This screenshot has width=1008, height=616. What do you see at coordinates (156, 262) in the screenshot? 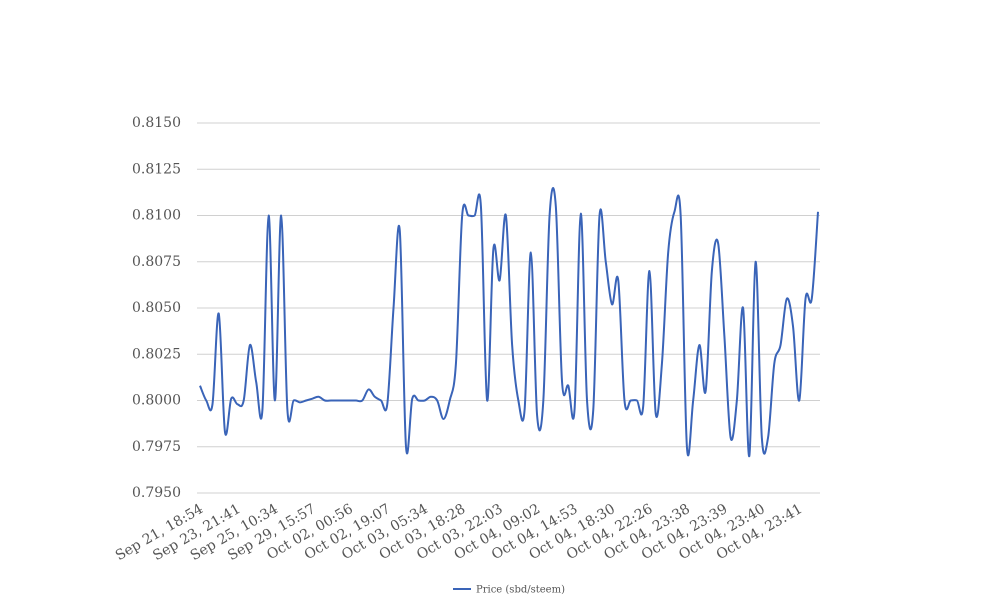
I see `y-tick-label: 0.8075` at bounding box center [156, 262].